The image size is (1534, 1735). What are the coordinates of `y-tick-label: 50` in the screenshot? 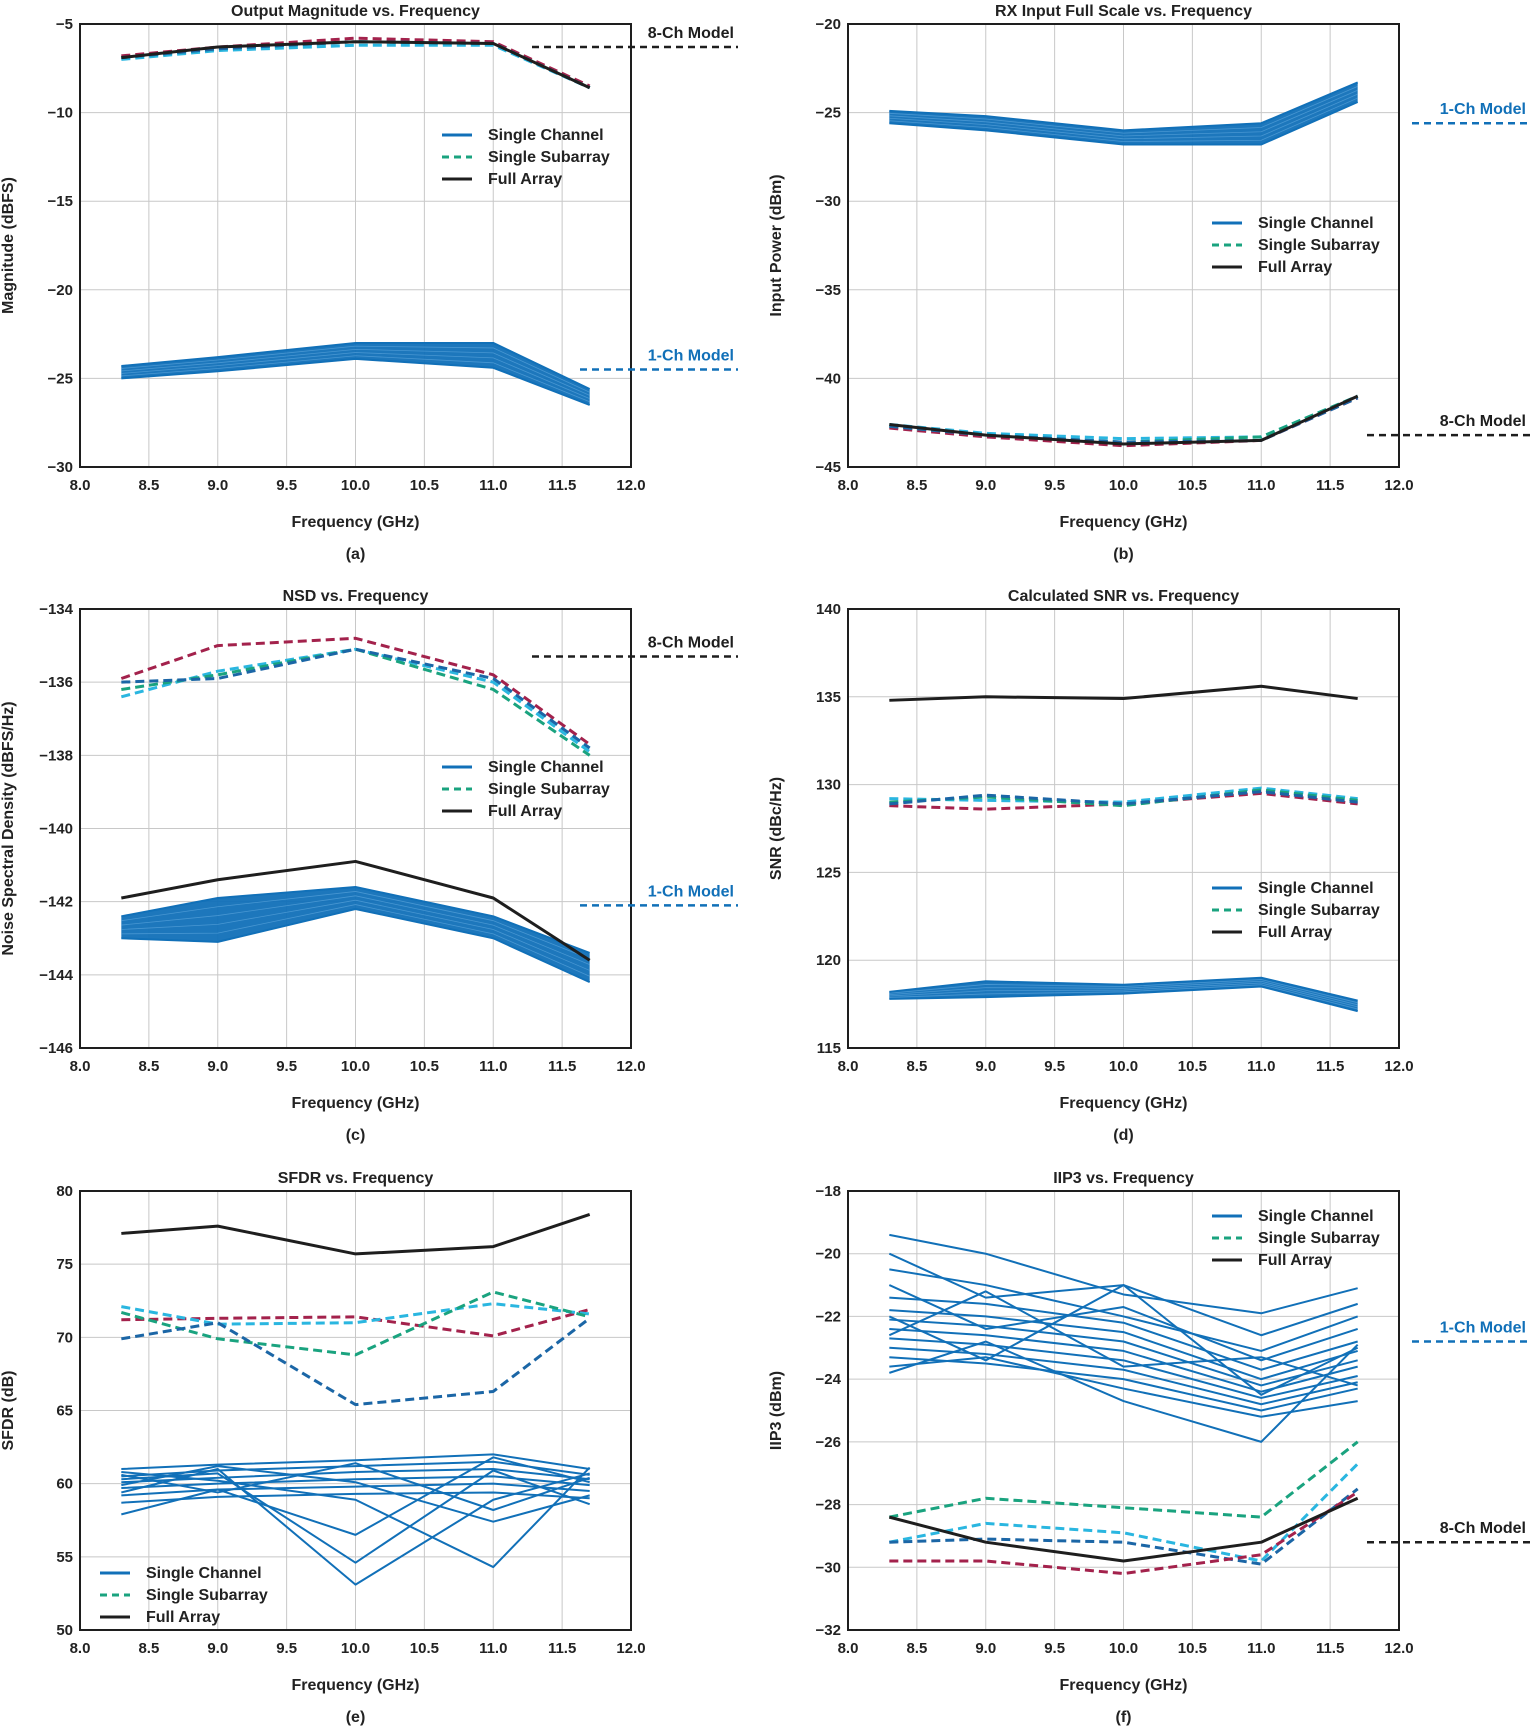 It's located at (64, 1630).